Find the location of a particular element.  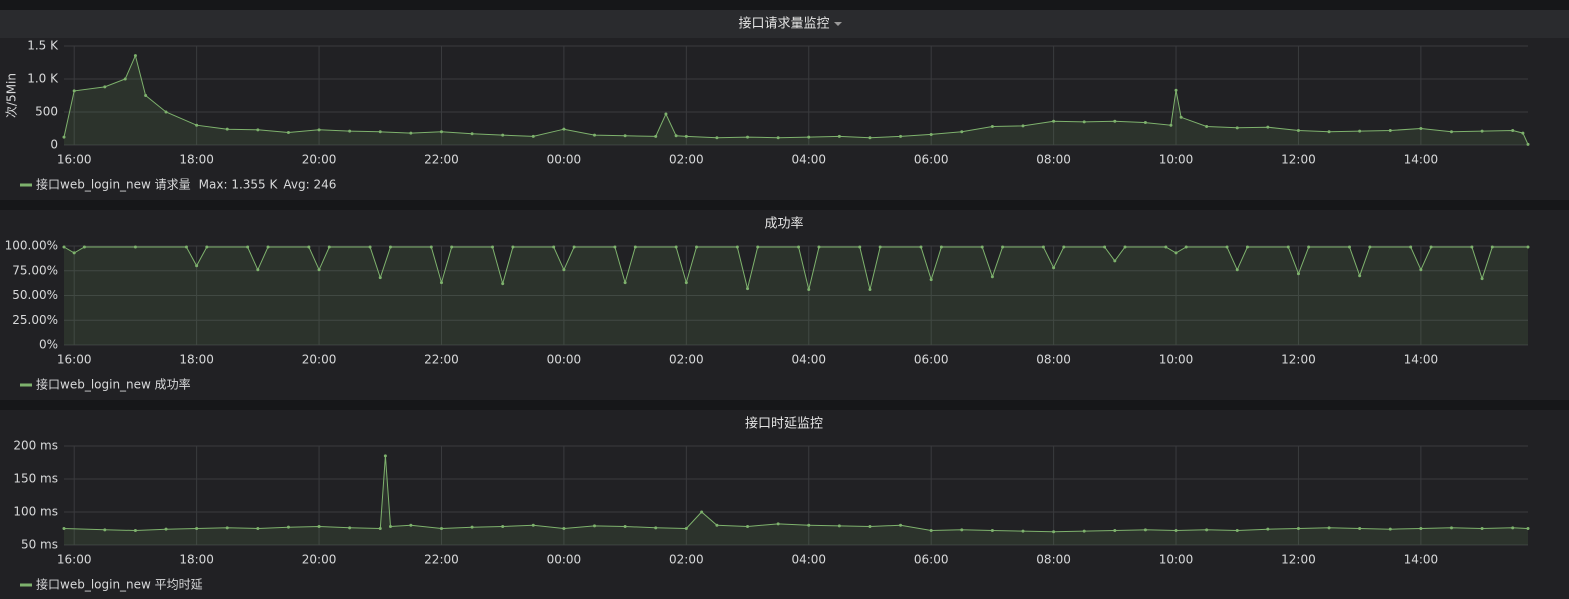

legend-label: 接口web_login_new 请求量 is located at coordinates (113, 184).